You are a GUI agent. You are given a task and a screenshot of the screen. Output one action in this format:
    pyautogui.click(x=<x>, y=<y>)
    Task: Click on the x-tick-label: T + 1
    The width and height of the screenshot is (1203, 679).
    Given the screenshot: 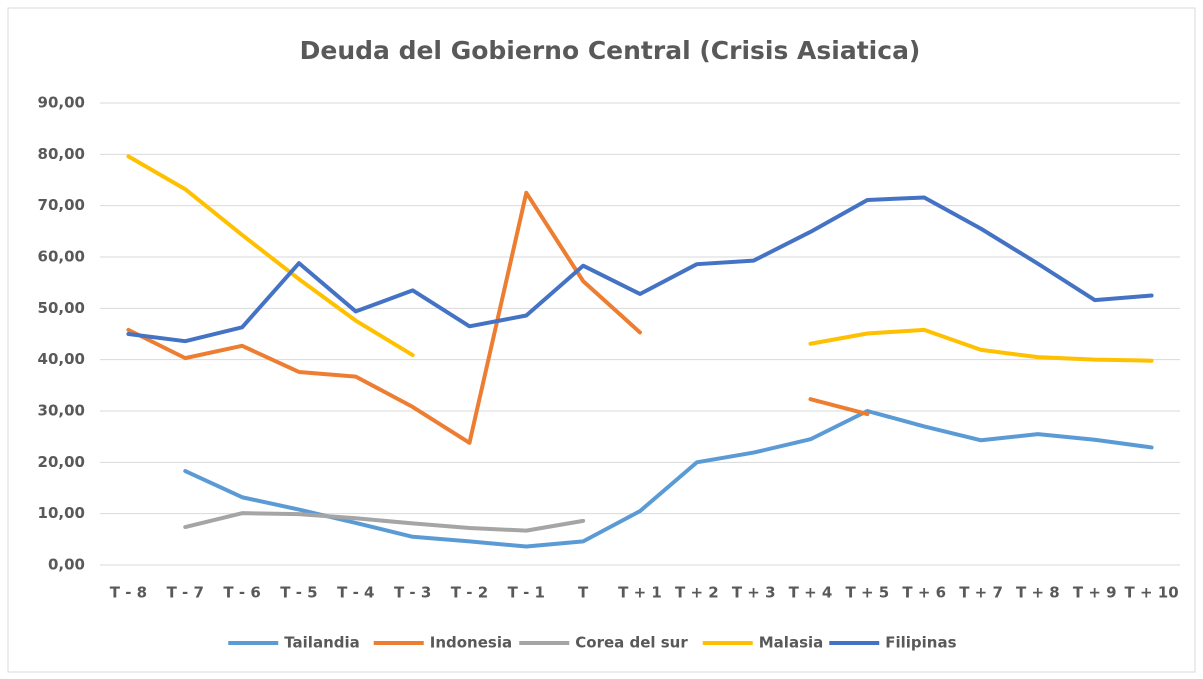 What is the action you would take?
    pyautogui.click(x=640, y=593)
    